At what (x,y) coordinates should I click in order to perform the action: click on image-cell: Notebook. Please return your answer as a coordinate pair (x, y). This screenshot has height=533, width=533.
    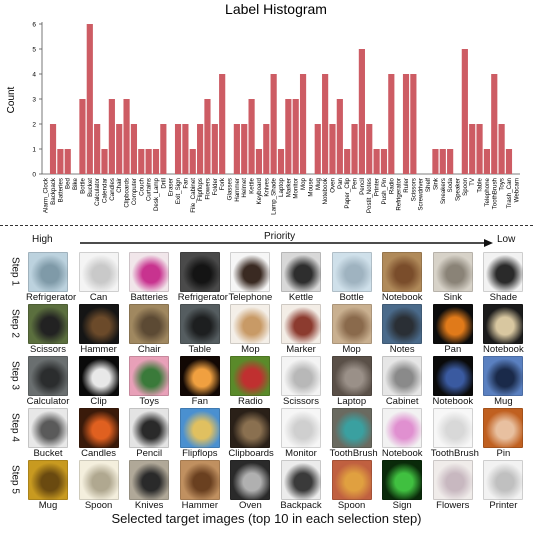
    Looking at the image, I should click on (402, 277).